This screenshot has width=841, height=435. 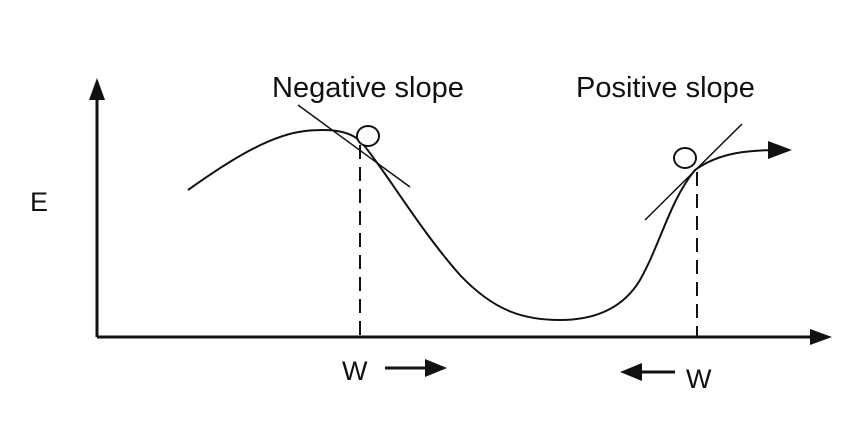 What do you see at coordinates (39, 202) in the screenshot?
I see `y-axis-label: E` at bounding box center [39, 202].